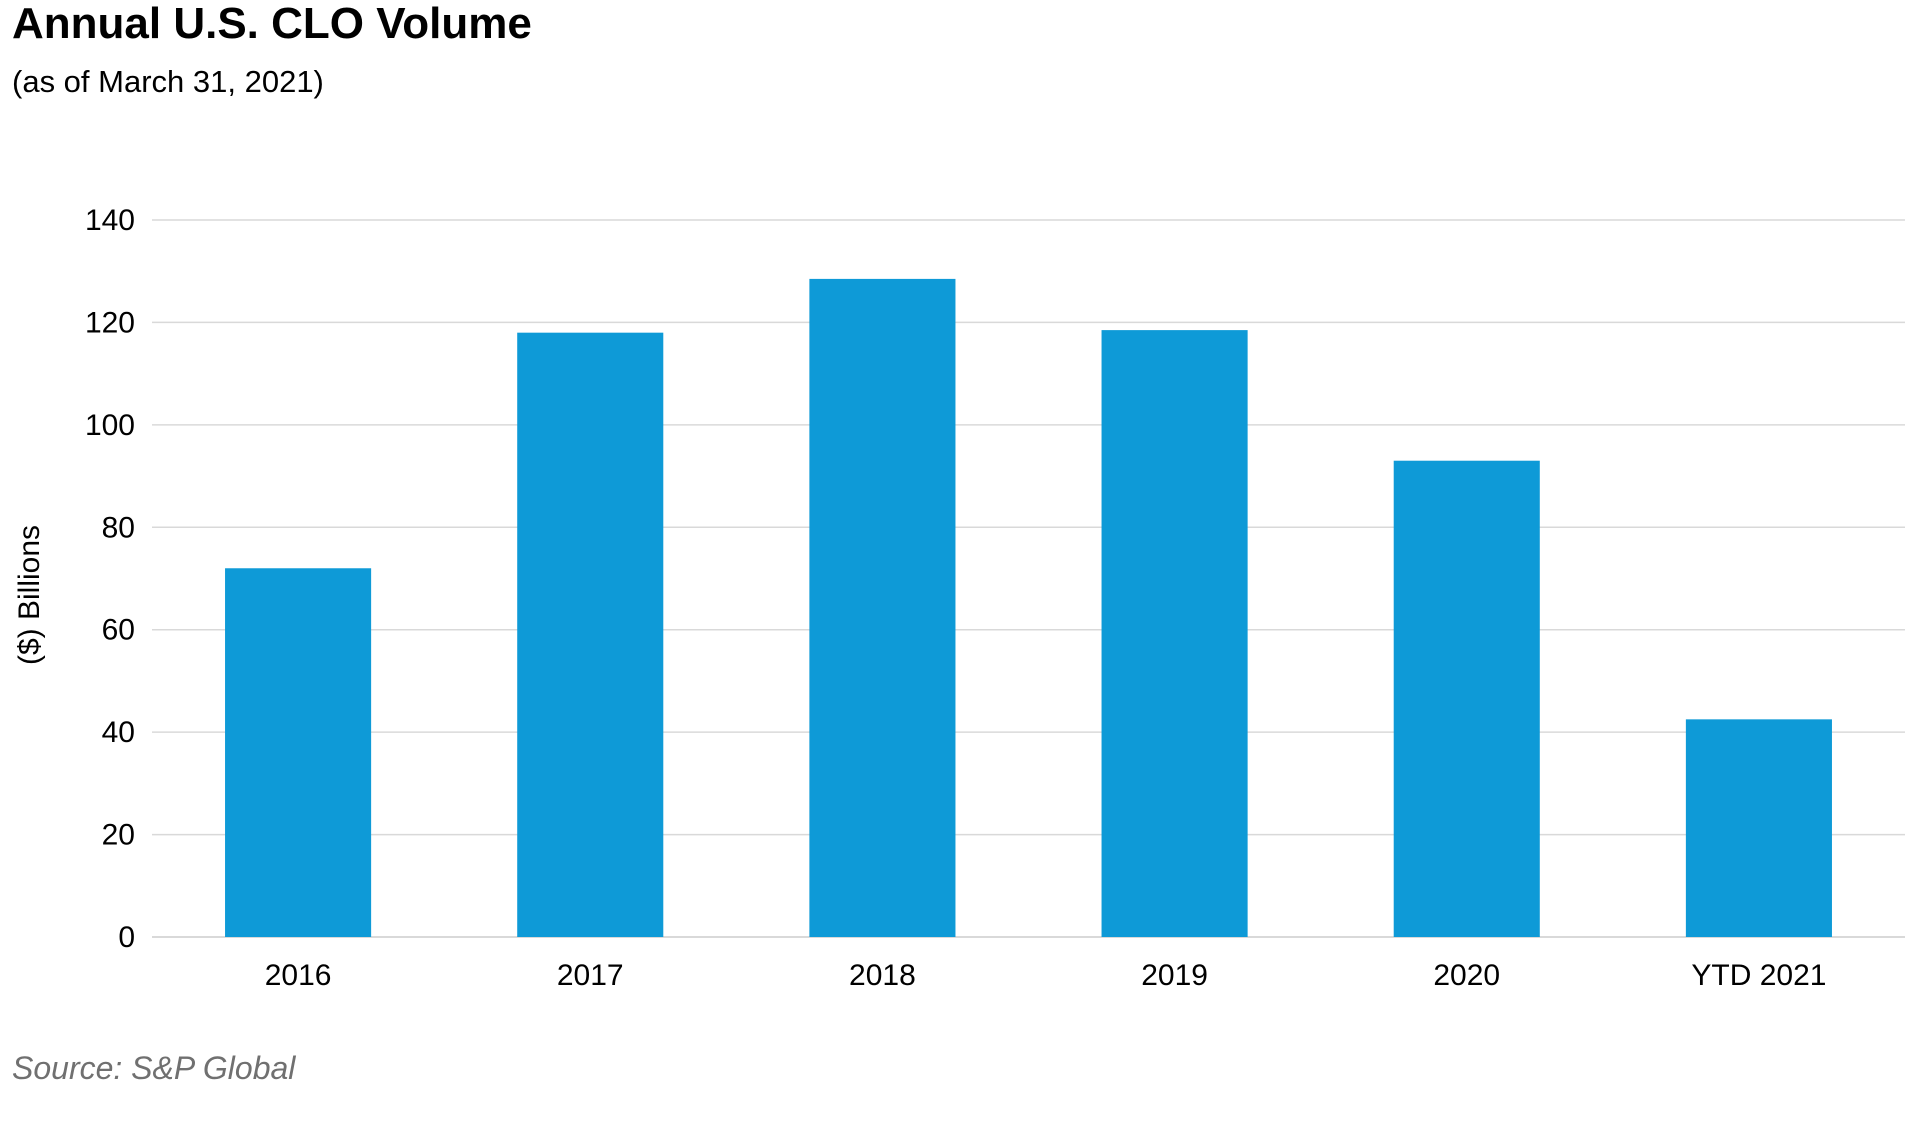 Image resolution: width=1913 pixels, height=1132 pixels. Describe the element at coordinates (298, 752) in the screenshot. I see `bar-2016` at that location.